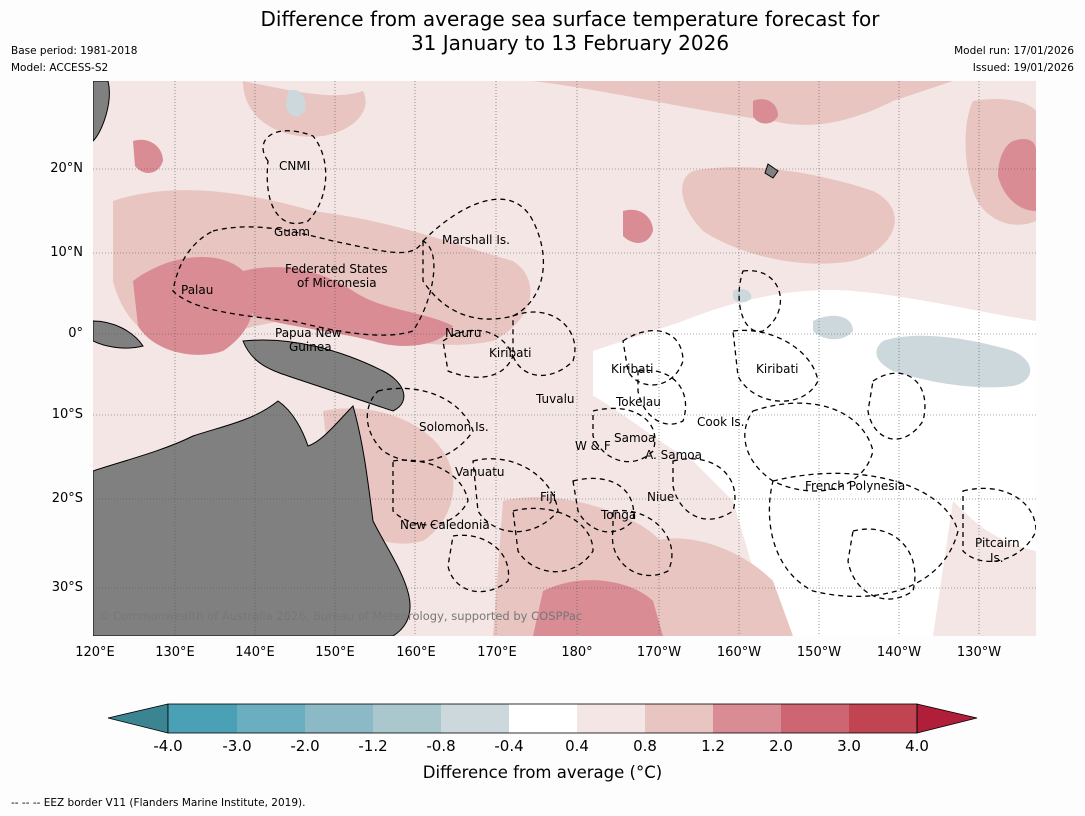 This screenshot has width=1085, height=816. I want to click on region-label: Marshall Is., so click(476, 240).